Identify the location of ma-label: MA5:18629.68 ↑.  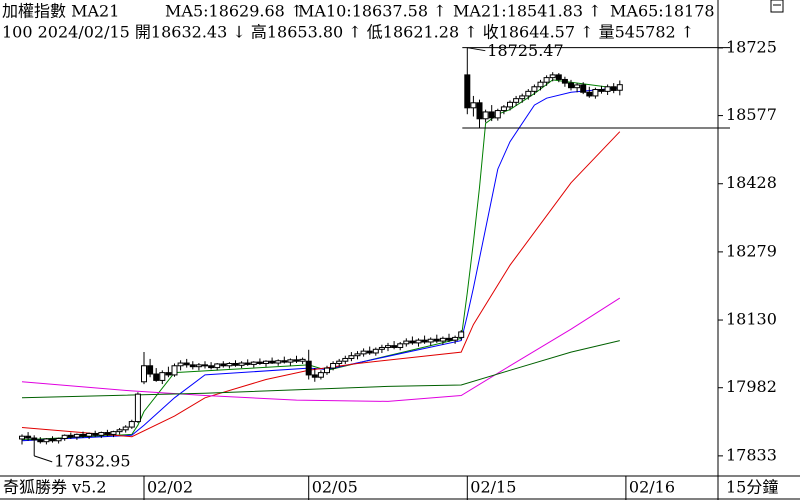
(234, 11).